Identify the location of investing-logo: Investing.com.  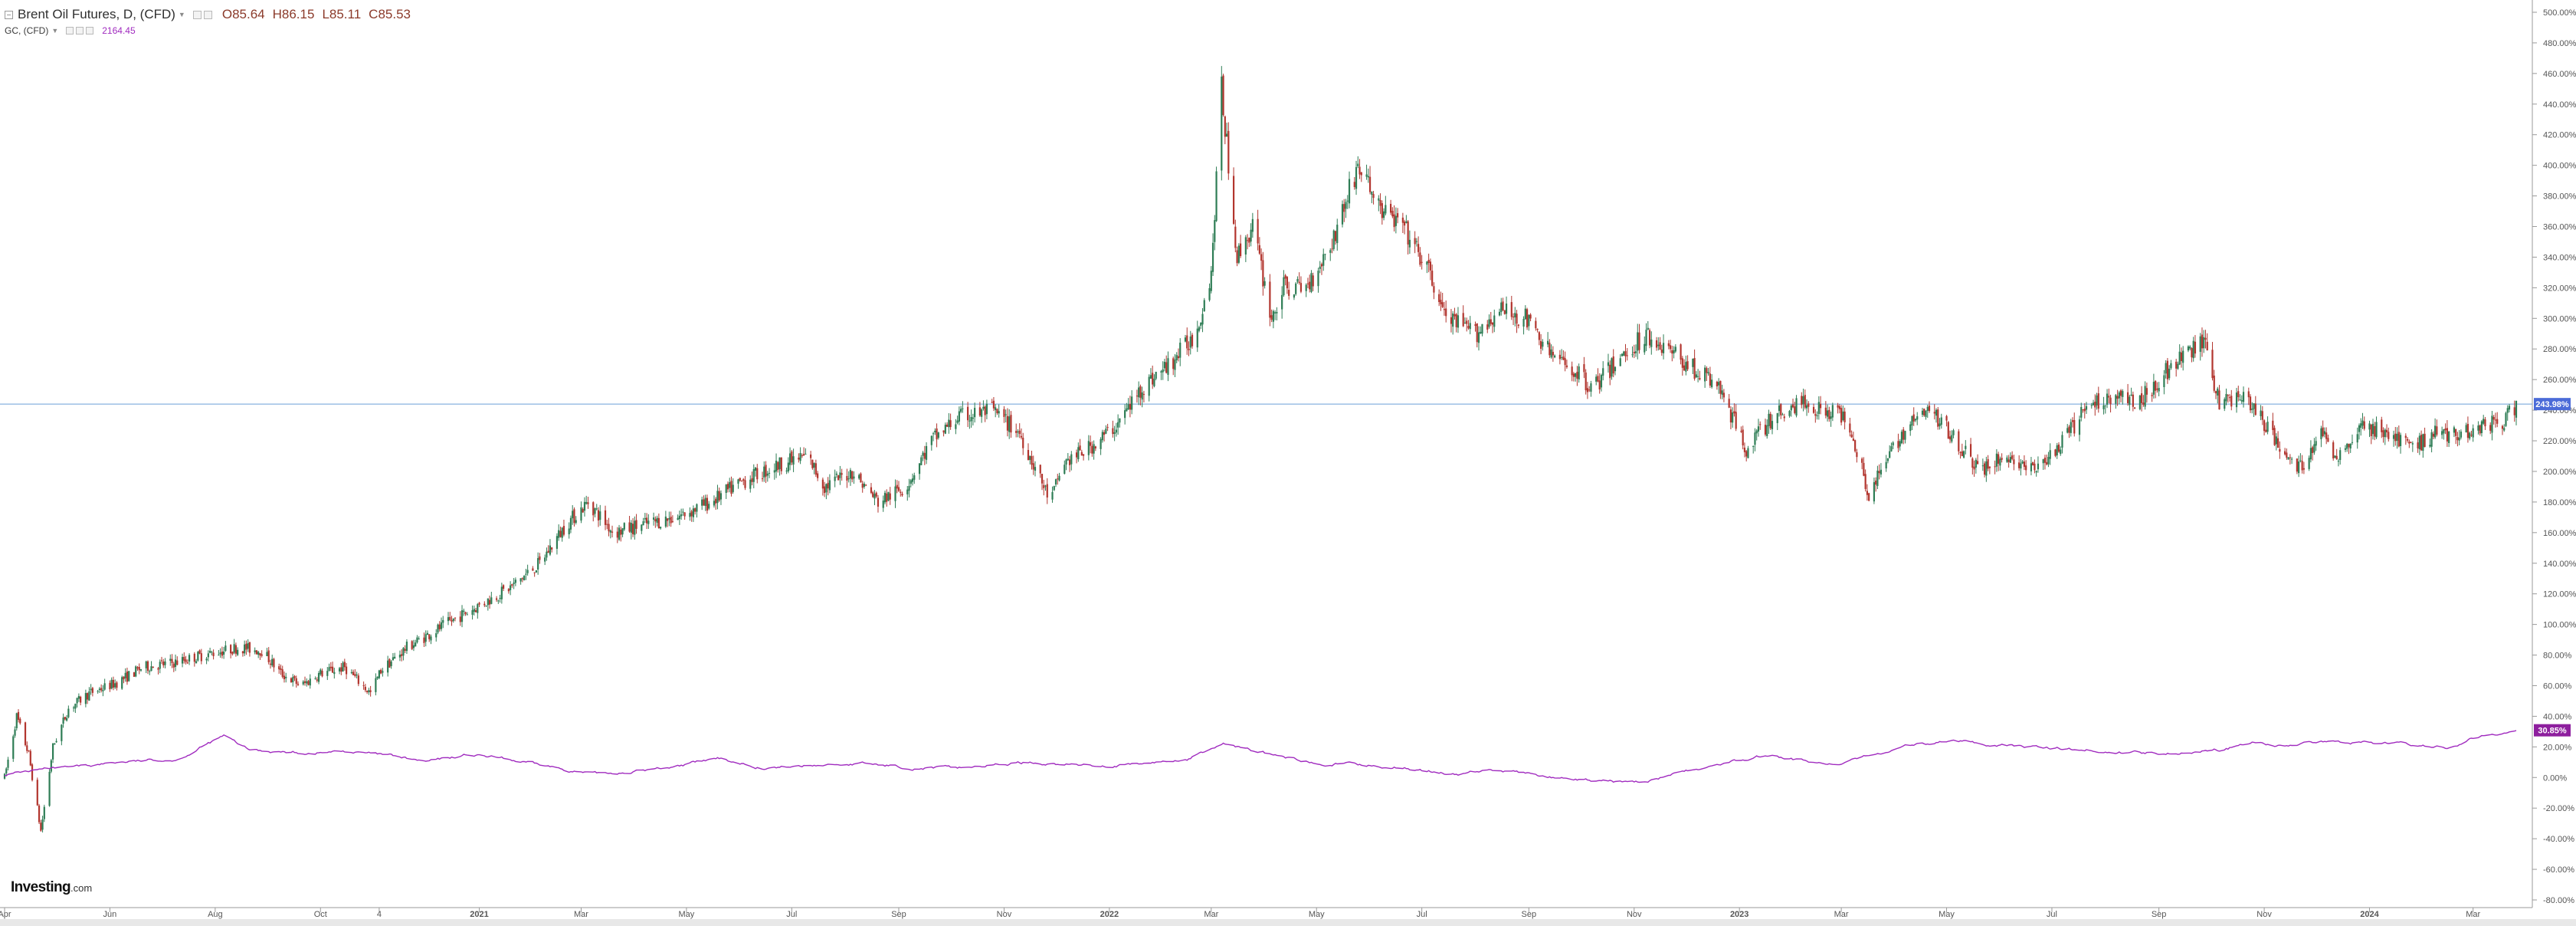
(51, 887).